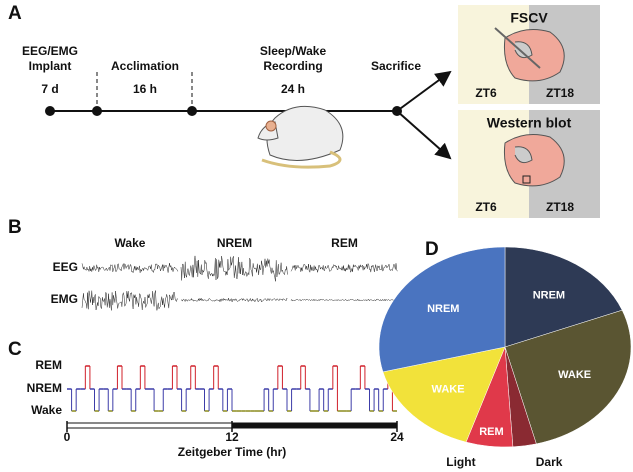 The width and height of the screenshot is (633, 472). I want to click on step-duration: 7 d, so click(49, 89).